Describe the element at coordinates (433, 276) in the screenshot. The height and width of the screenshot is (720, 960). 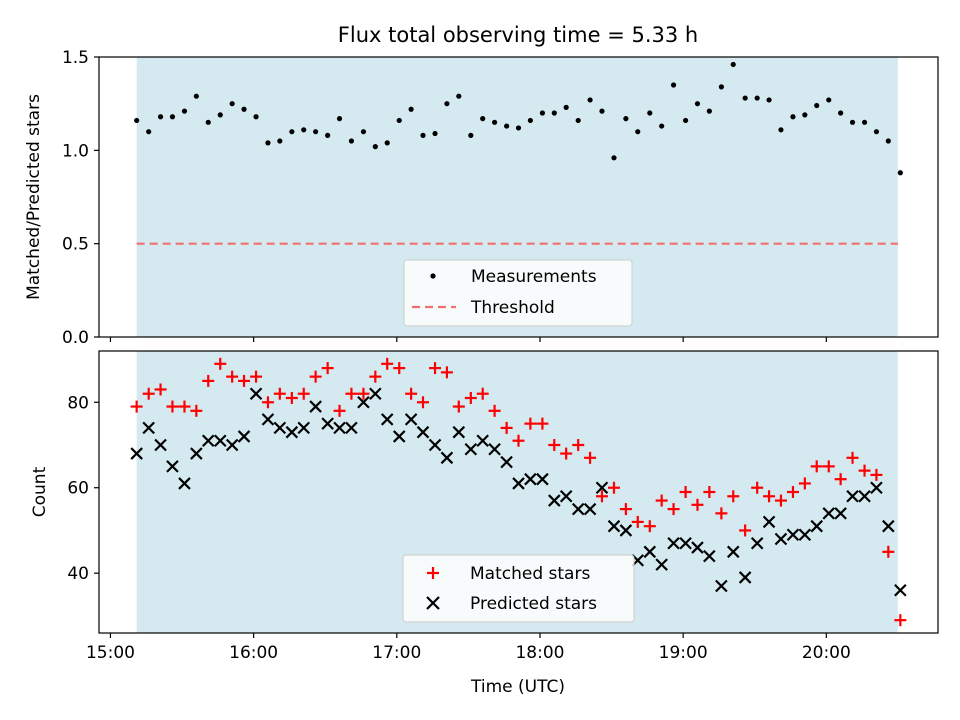
I see `legend-marker-measurements` at that location.